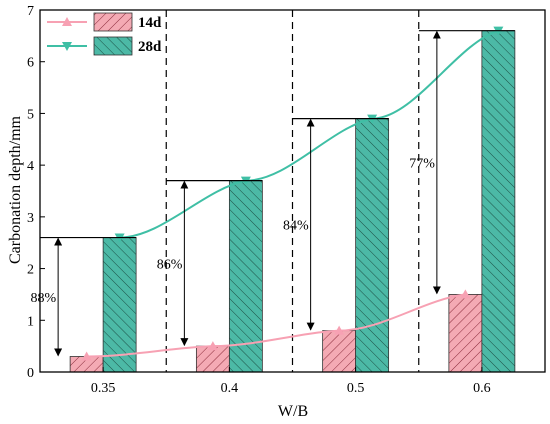 This screenshot has width=550, height=424. What do you see at coordinates (465, 333) in the screenshot?
I see `bar-14d-0.6` at bounding box center [465, 333].